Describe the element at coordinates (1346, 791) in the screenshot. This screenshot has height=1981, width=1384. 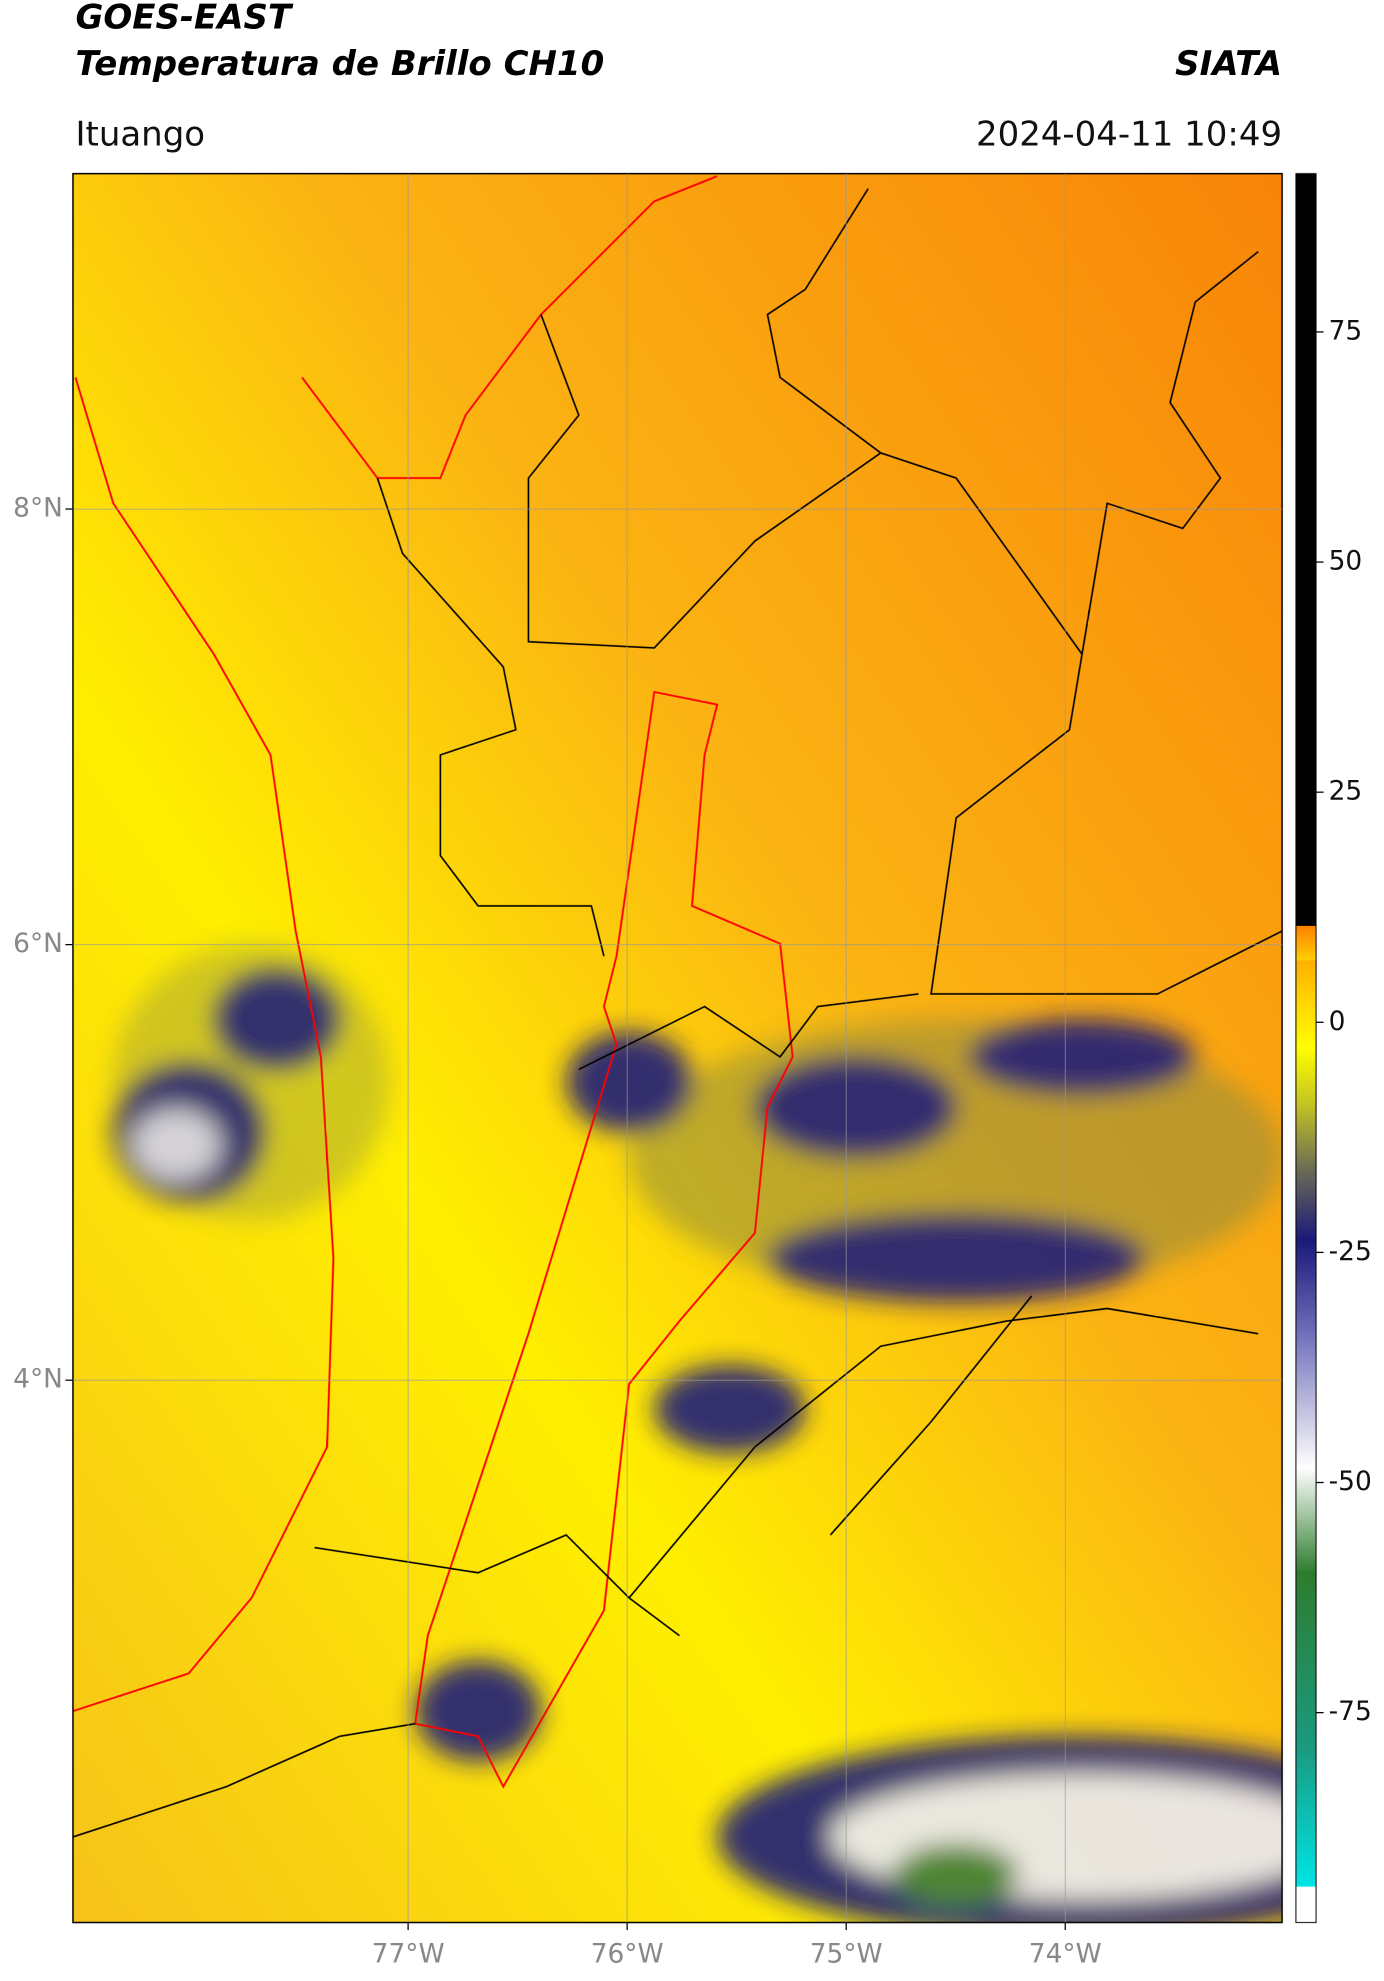
I see `colorbar-tick-label: 25` at that location.